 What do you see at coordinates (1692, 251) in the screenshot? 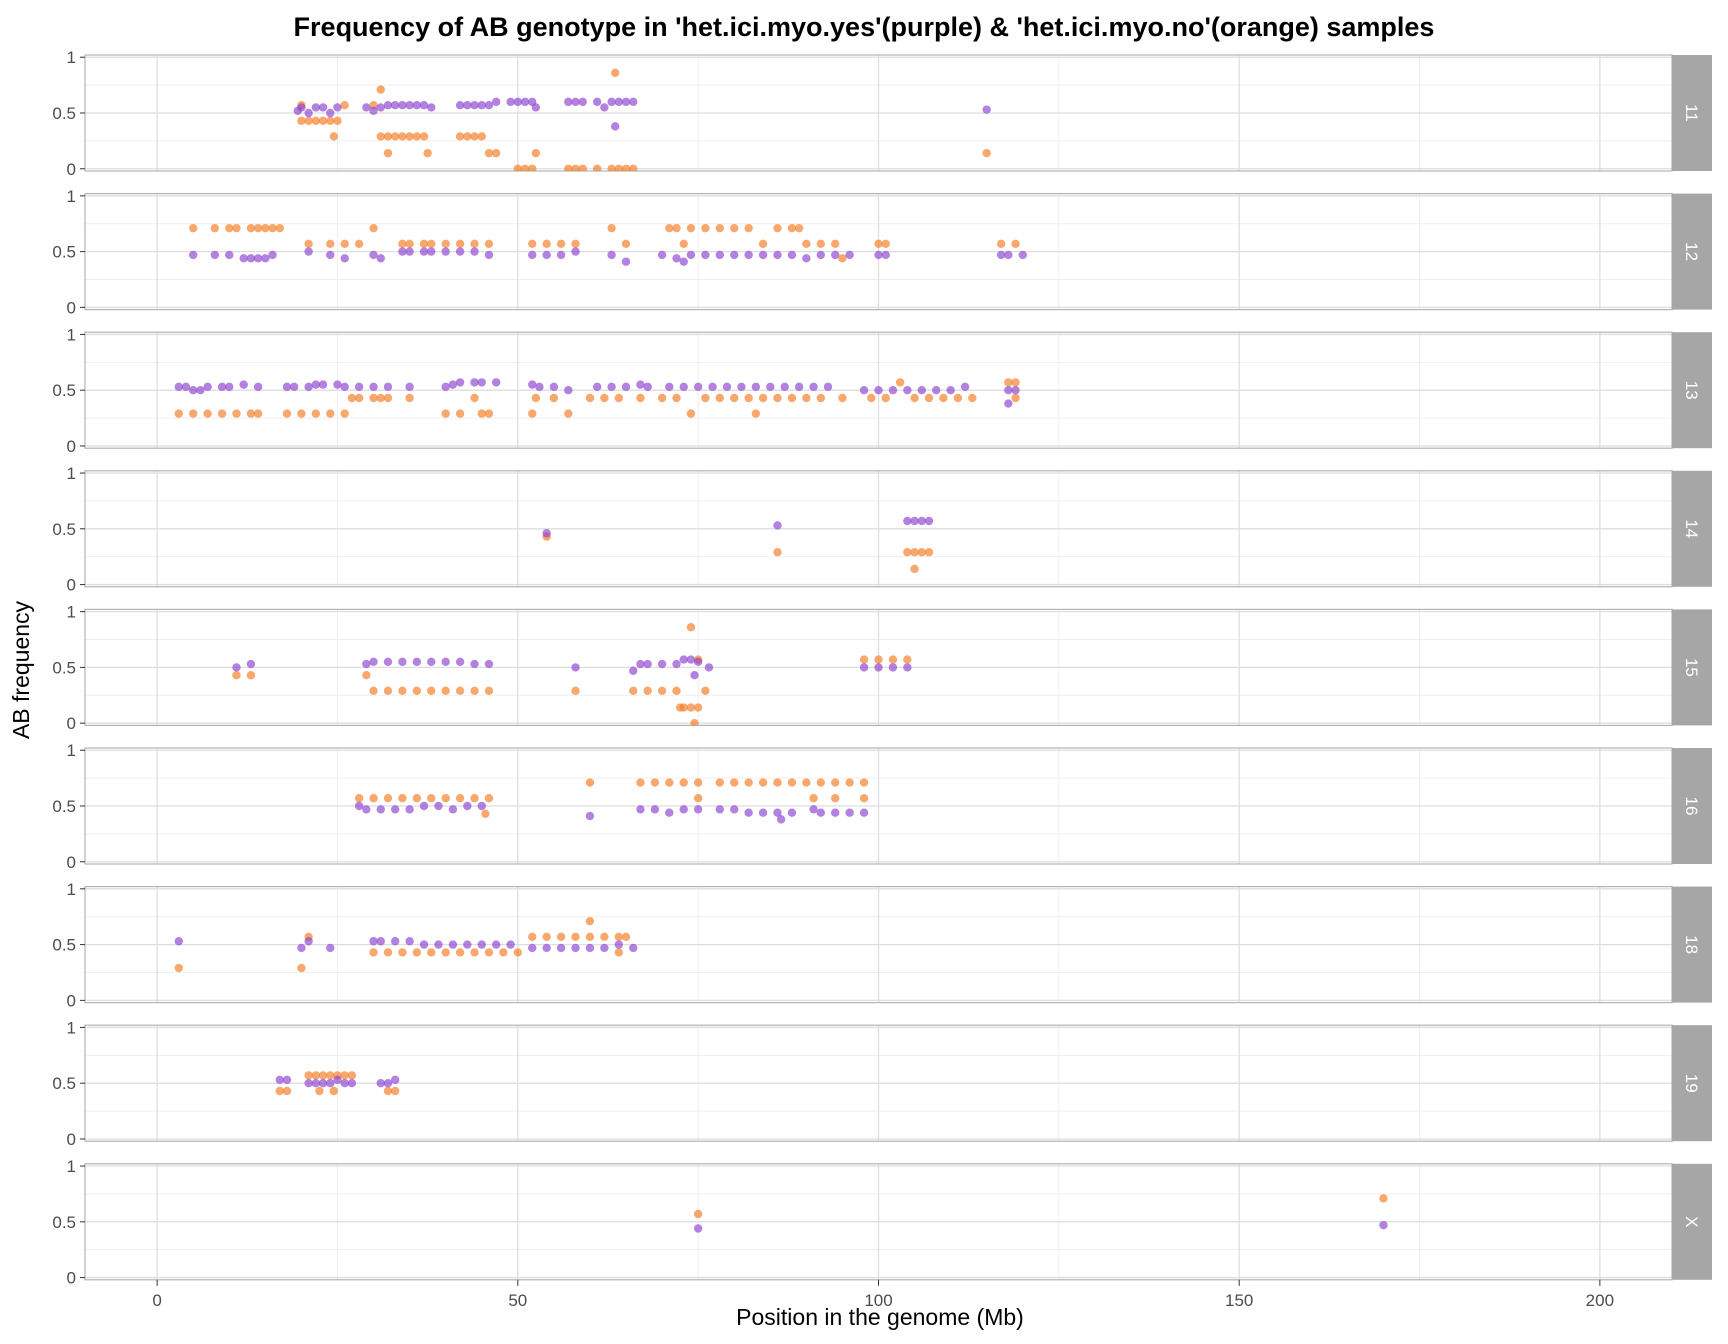
I see `facet-strip` at bounding box center [1692, 251].